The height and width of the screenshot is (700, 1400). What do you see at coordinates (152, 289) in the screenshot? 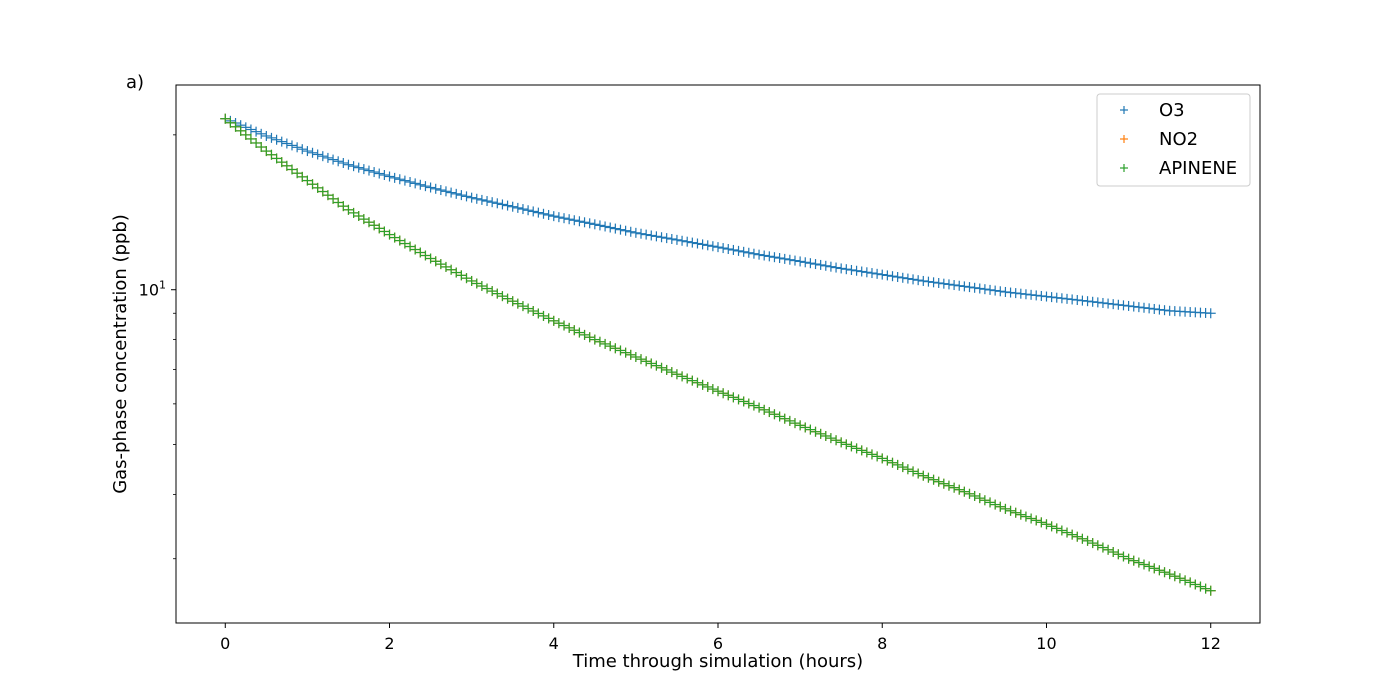
I see `y-tick-label: 101` at bounding box center [152, 289].